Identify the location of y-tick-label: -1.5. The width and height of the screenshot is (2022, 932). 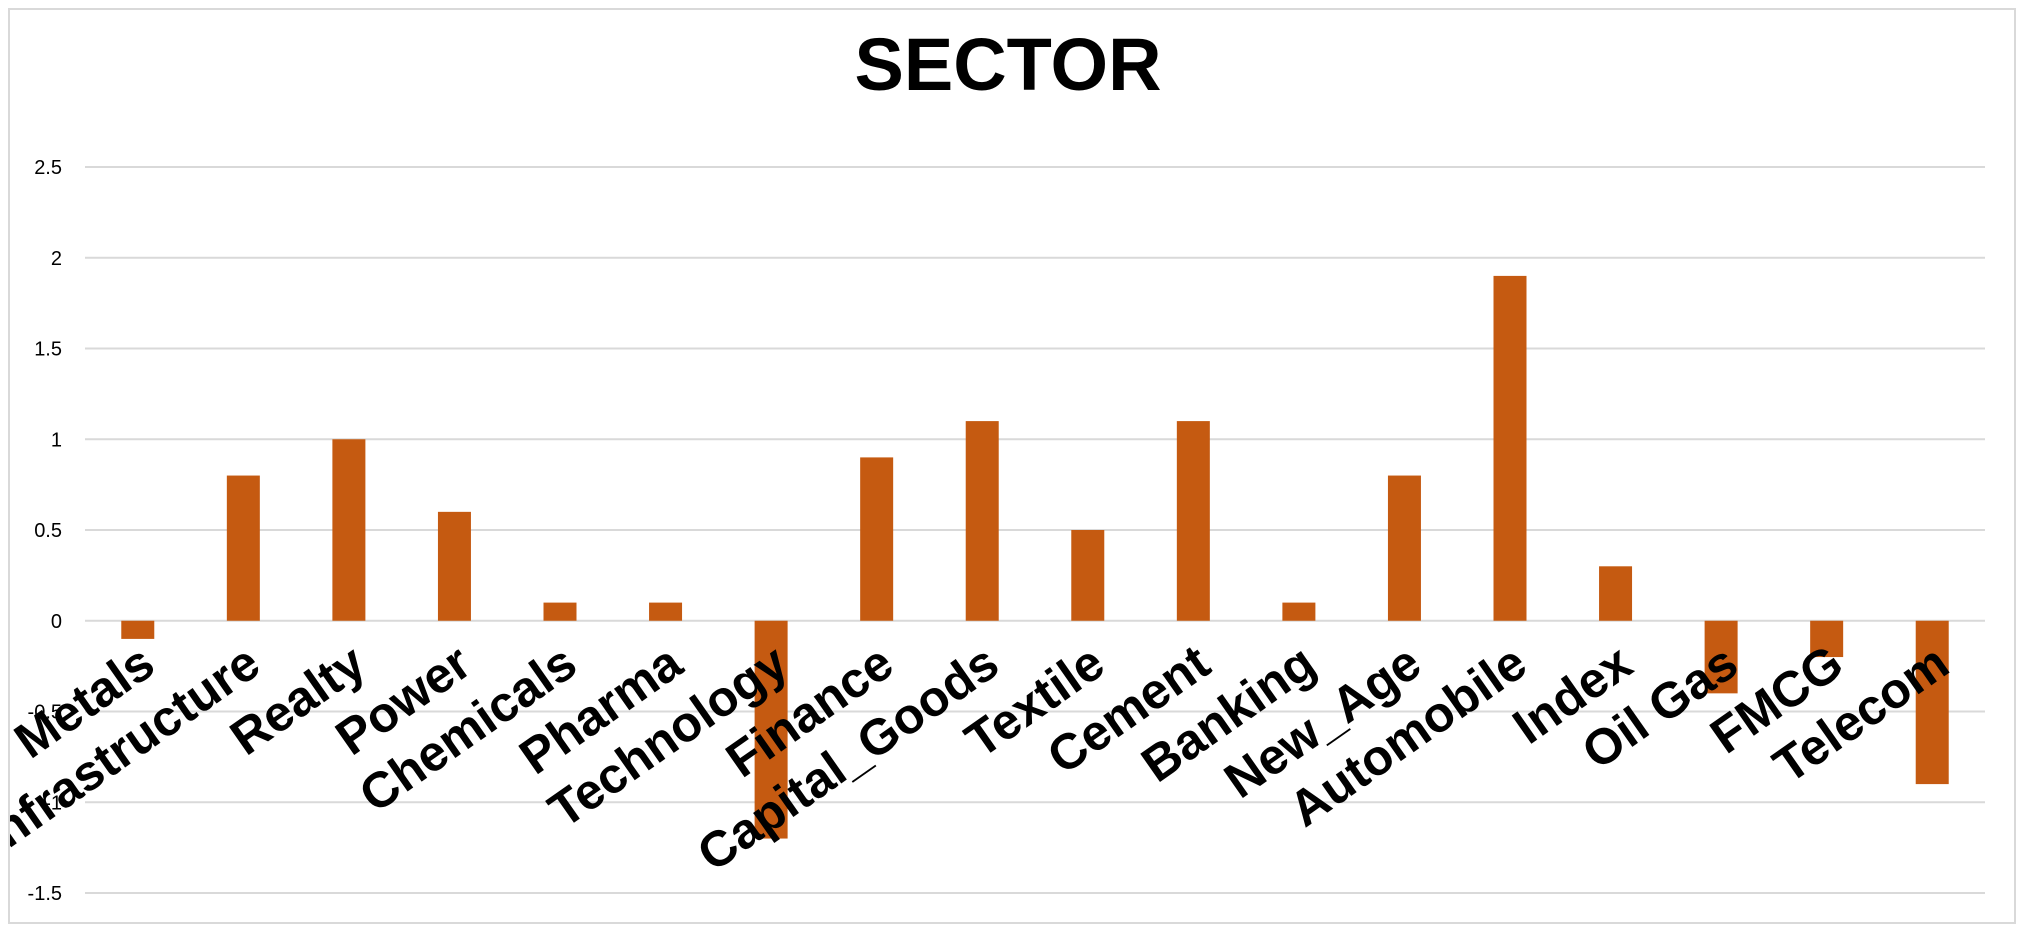
(45, 894).